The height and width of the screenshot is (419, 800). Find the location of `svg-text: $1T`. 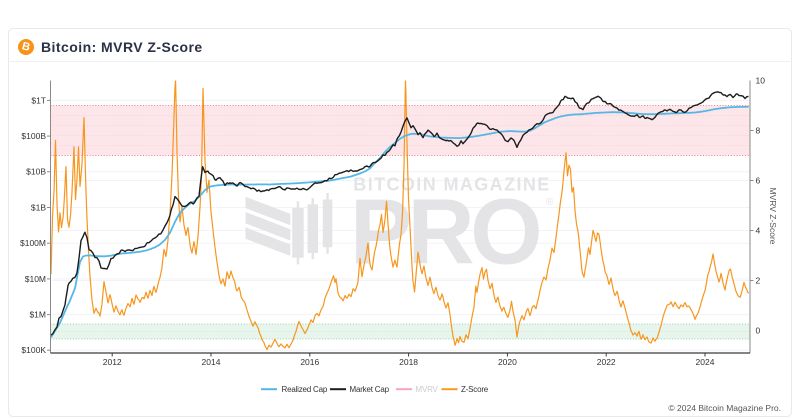

svg-text: $1T is located at coordinates (38, 100).